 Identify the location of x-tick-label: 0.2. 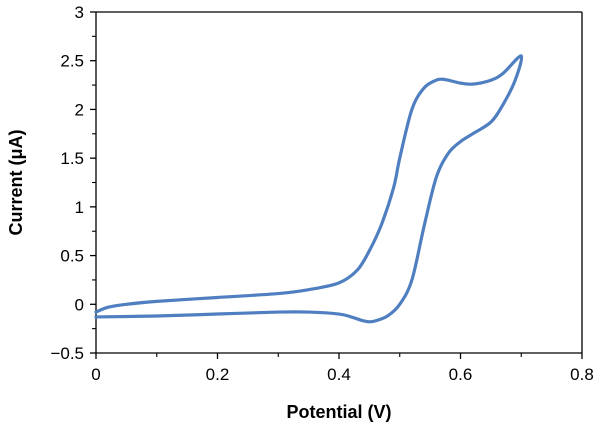
(218, 374).